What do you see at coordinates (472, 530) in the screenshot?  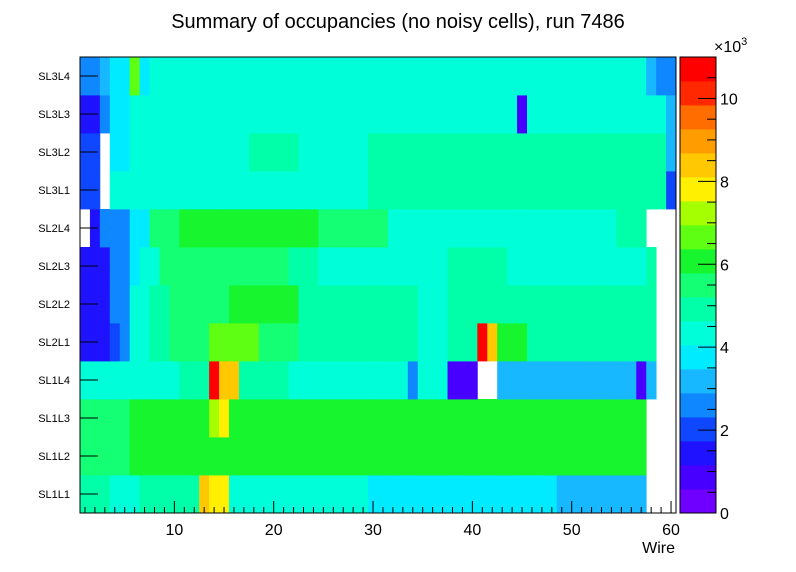 I see `x-tick-label: 40` at bounding box center [472, 530].